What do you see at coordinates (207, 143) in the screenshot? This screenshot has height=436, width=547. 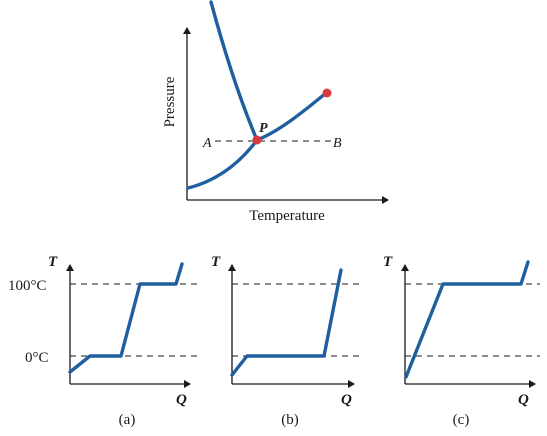 I see `isobar-start-label: A` at bounding box center [207, 143].